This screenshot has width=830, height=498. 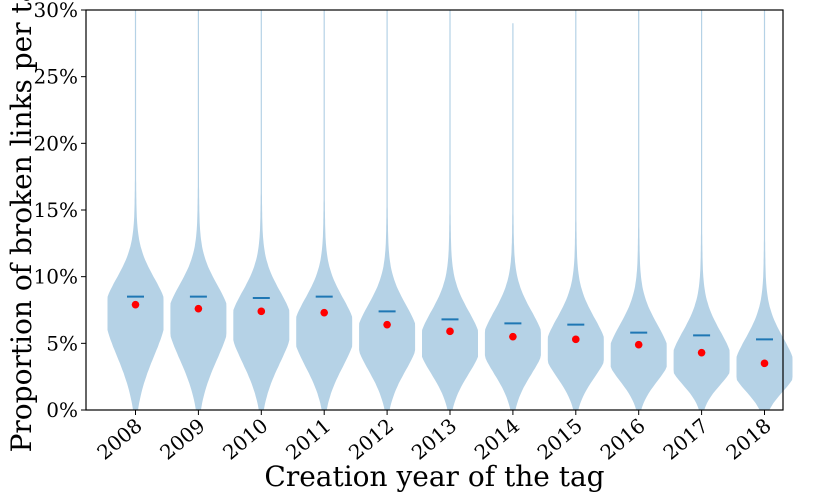 What do you see at coordinates (261, 210) in the screenshot?
I see `violin-2010` at bounding box center [261, 210].